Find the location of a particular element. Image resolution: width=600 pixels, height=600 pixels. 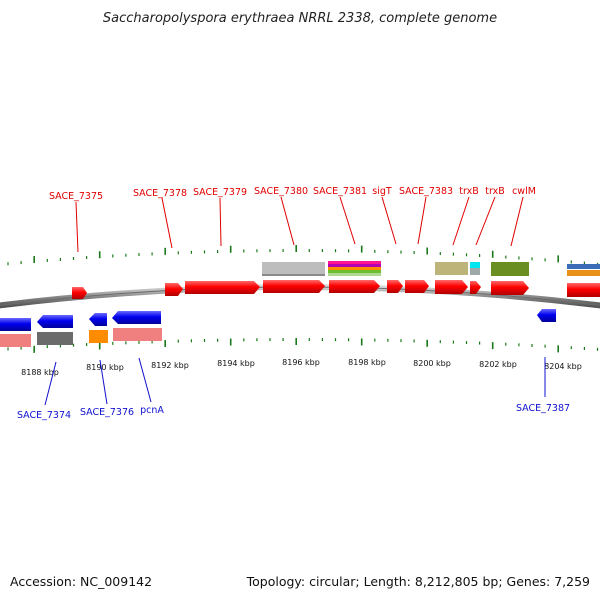

axis-tick-label: 8188 kbp is located at coordinates (40, 372).